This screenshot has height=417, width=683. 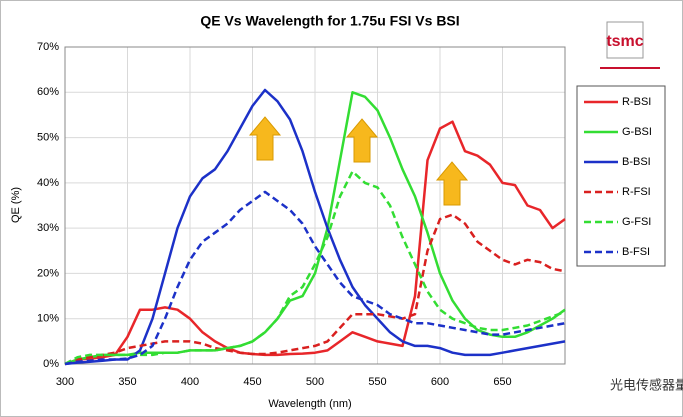 What do you see at coordinates (636, 162) in the screenshot?
I see `legend-label: B-BSI` at bounding box center [636, 162].